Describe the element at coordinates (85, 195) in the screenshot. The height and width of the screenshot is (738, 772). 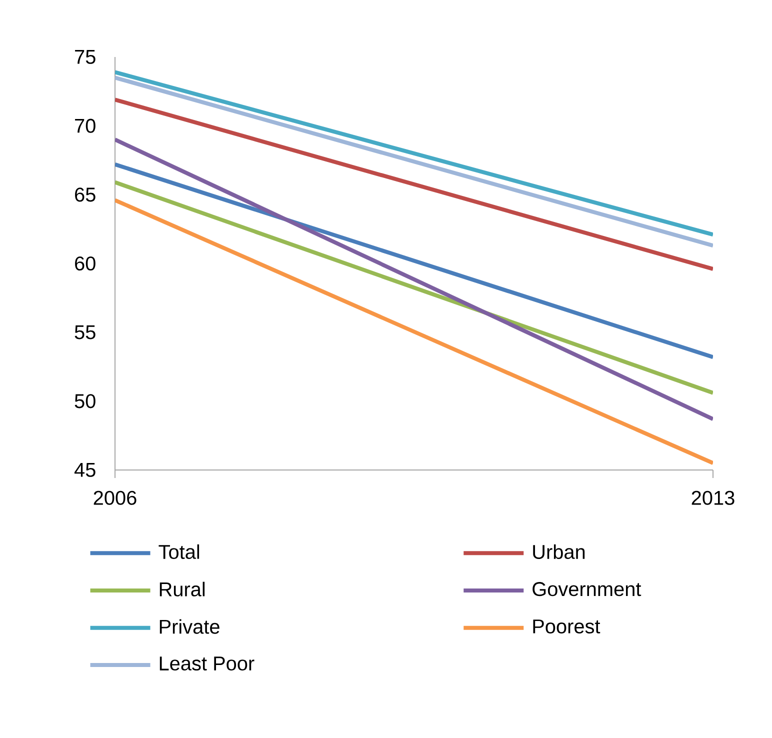
I see `y-tick-label: 65` at that location.